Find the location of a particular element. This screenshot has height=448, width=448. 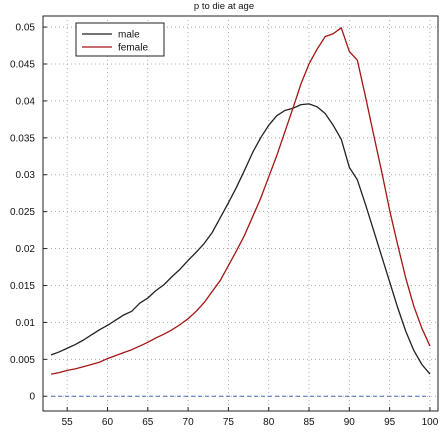

x-tick-label: 90 is located at coordinates (350, 422).